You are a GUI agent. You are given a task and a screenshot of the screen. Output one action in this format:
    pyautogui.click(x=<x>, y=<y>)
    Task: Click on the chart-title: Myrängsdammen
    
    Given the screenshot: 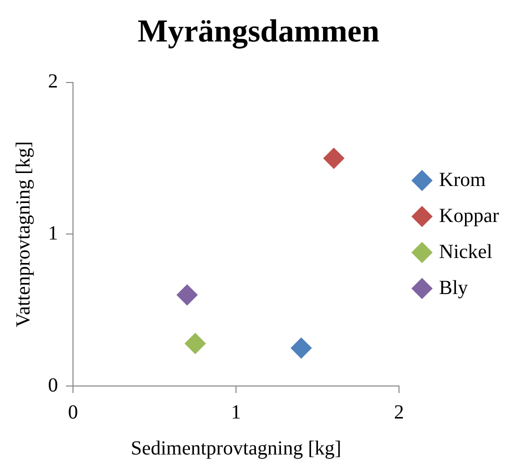 What is the action you would take?
    pyautogui.click(x=259, y=31)
    